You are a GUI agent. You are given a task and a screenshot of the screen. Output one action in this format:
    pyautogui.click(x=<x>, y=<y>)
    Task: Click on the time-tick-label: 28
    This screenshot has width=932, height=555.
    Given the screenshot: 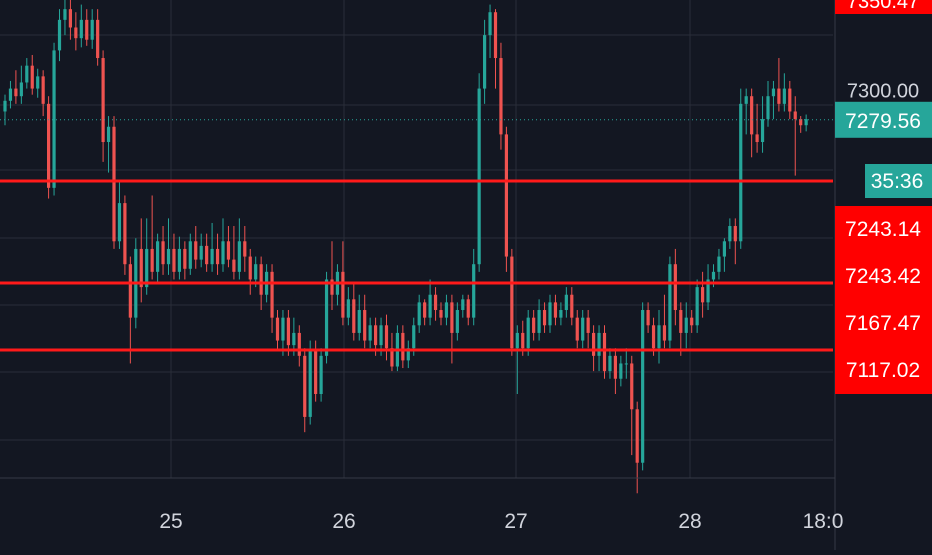 What is the action you would take?
    pyautogui.click(x=689, y=521)
    